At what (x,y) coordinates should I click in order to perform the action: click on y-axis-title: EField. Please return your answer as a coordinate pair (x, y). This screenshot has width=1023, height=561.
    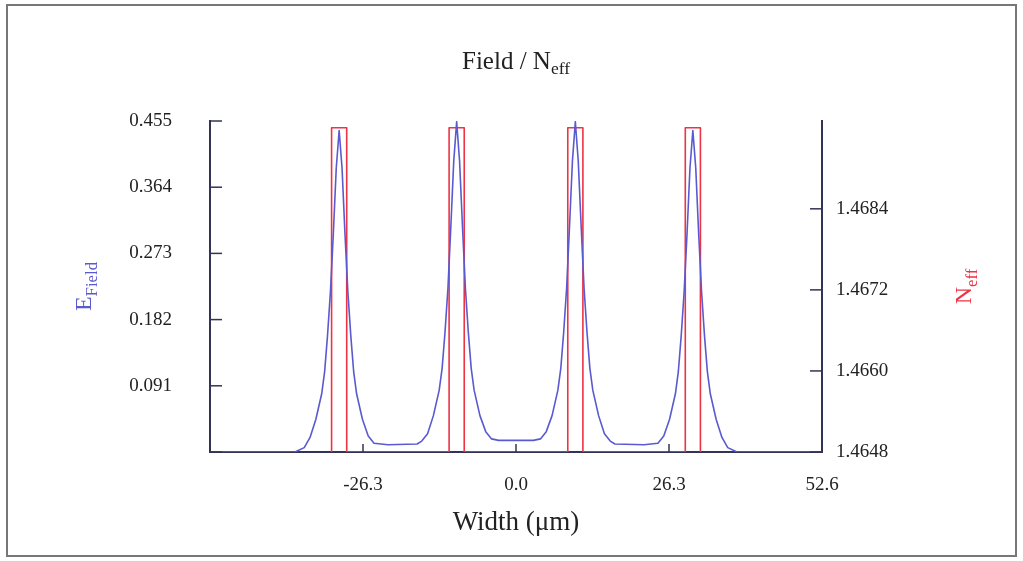
    Looking at the image, I should click on (85, 286).